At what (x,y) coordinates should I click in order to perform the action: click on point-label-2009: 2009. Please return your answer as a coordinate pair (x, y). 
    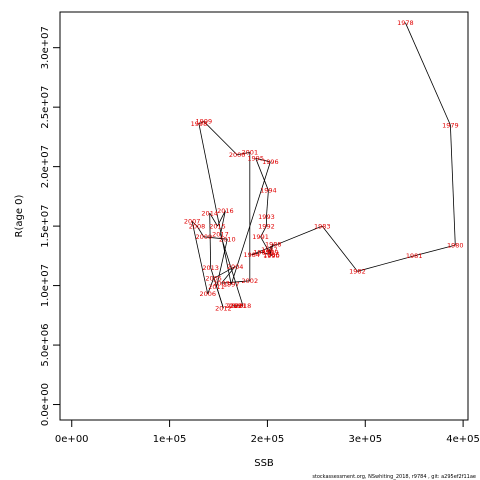
    Looking at the image, I should click on (204, 237).